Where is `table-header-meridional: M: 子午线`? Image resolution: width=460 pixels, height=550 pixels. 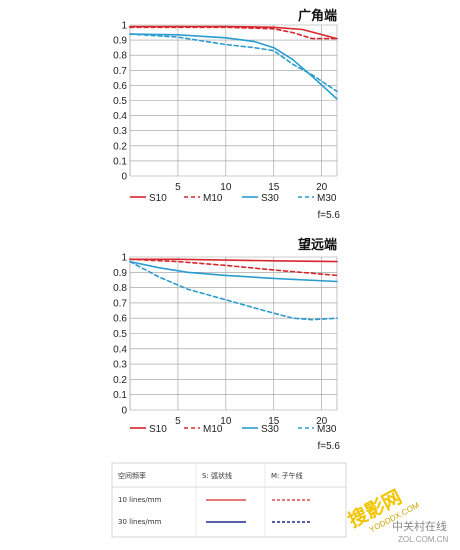 table-header-meridional: M: 子午线 is located at coordinates (287, 475).